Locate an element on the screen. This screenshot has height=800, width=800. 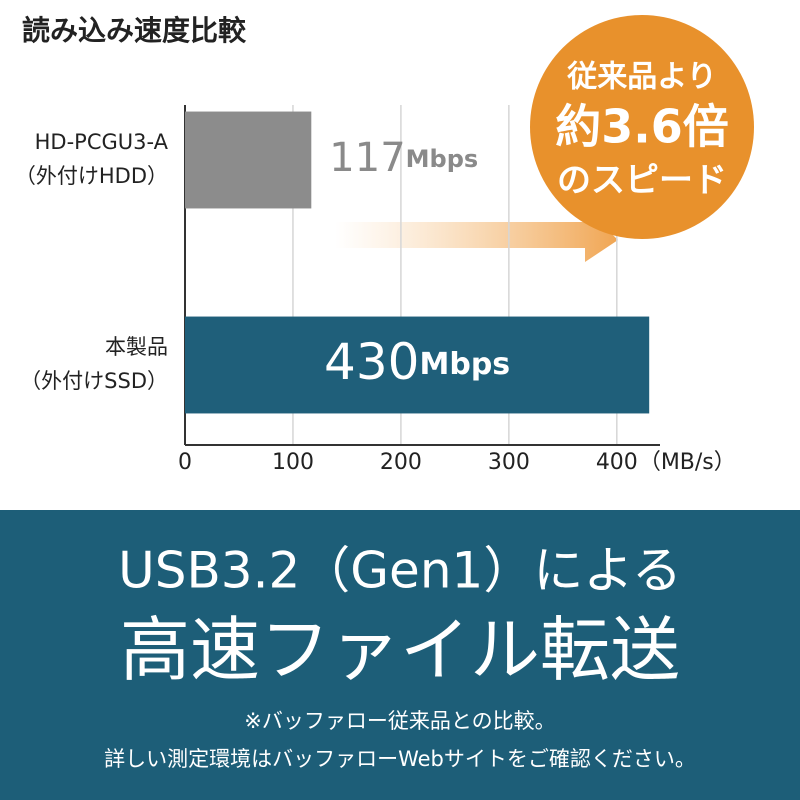
x-tick-label: 200 is located at coordinates (401, 462).